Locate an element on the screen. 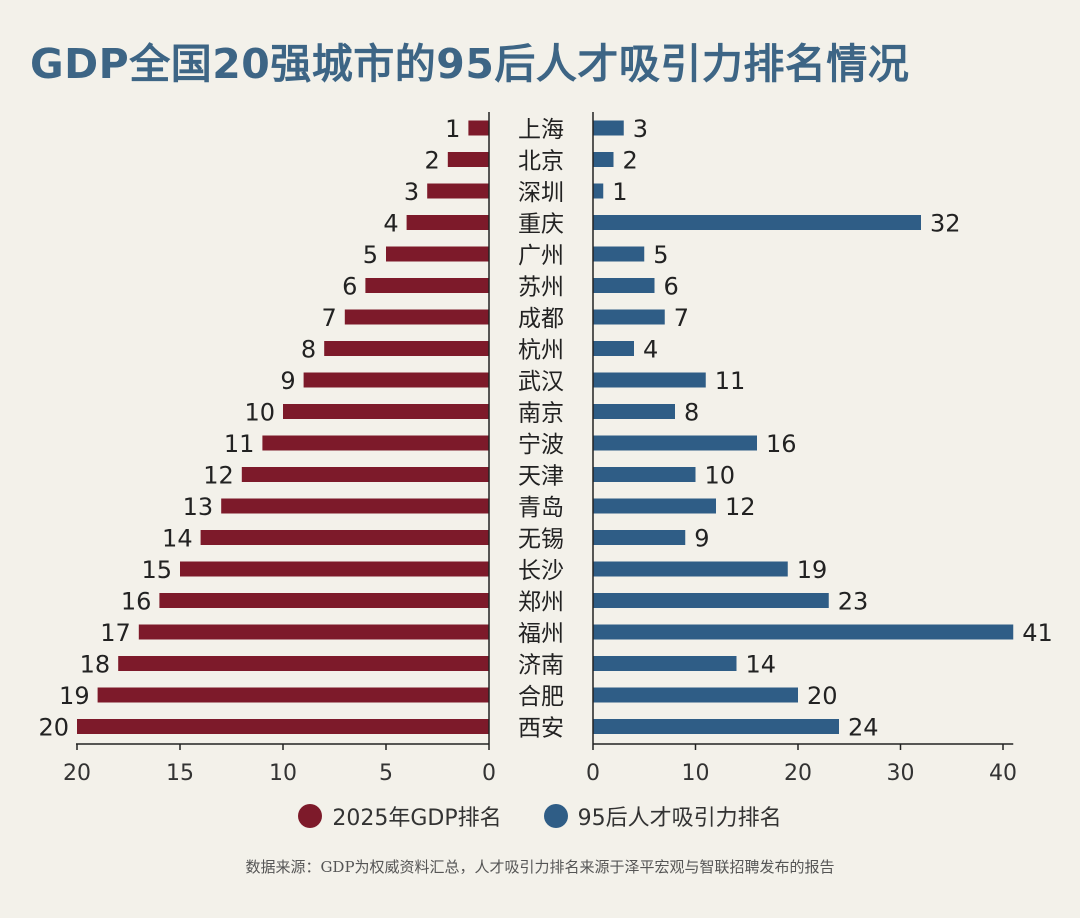 The width and height of the screenshot is (1080, 918). city-label: 广州 is located at coordinates (541, 256).